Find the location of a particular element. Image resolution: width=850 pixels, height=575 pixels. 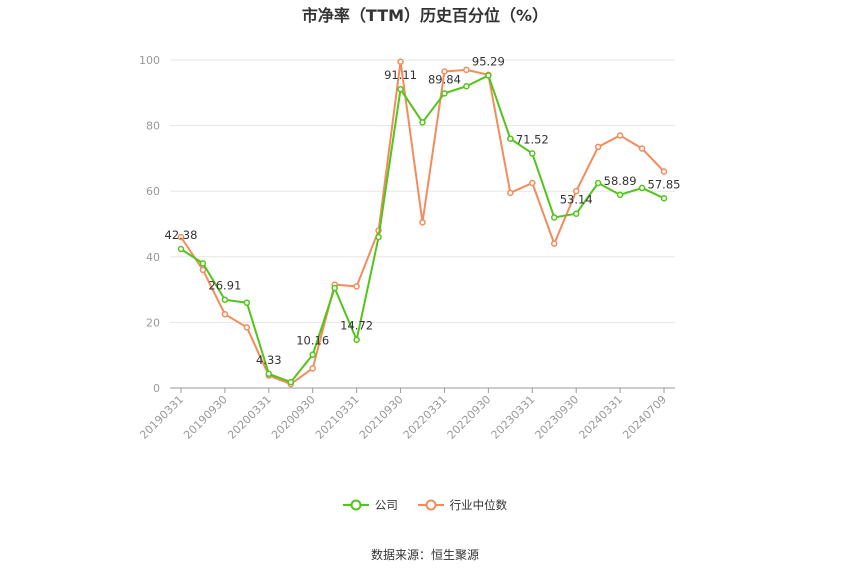

legend-item-company: 公司 is located at coordinates (370, 505).